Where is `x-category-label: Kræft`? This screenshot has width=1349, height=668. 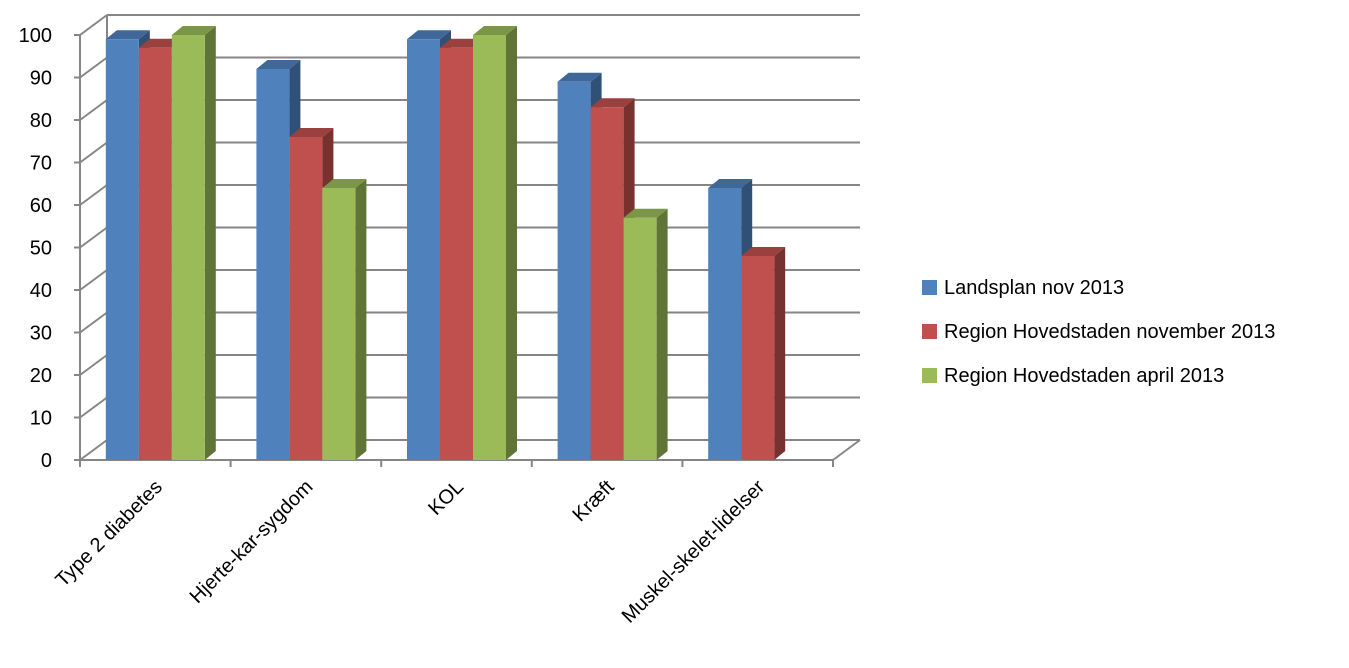 x-category-label: Kræft is located at coordinates (593, 501).